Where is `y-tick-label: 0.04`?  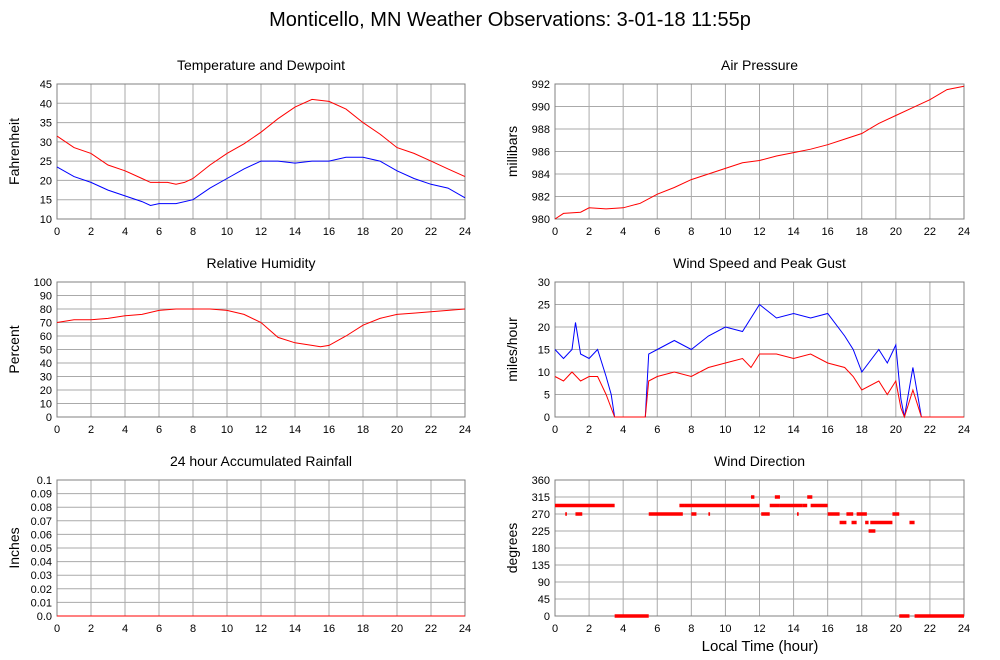 y-tick-label: 0.04 is located at coordinates (41, 563).